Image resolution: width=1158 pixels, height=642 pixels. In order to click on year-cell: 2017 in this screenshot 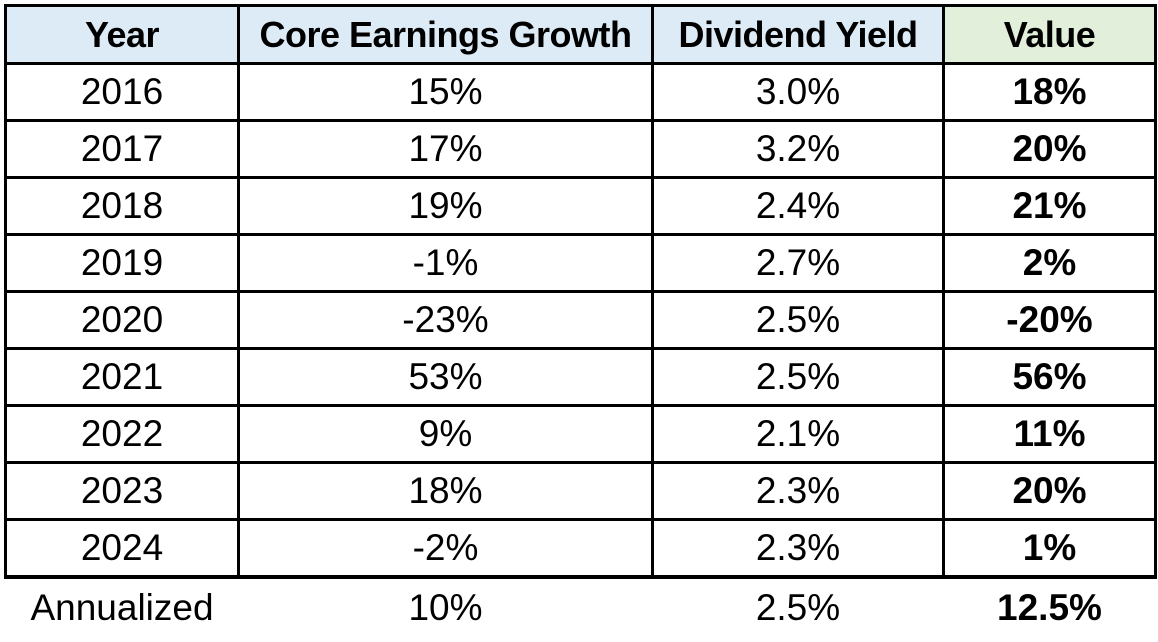, I will do `click(122, 149)`.